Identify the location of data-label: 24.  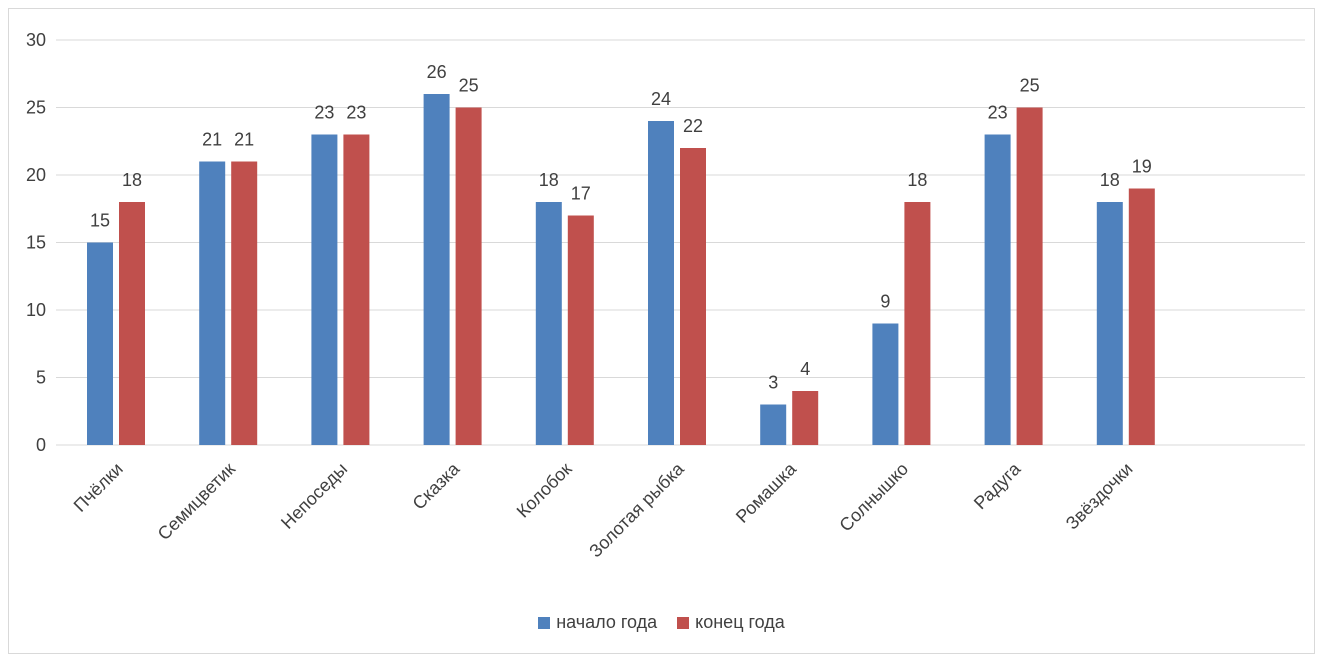
(661, 99).